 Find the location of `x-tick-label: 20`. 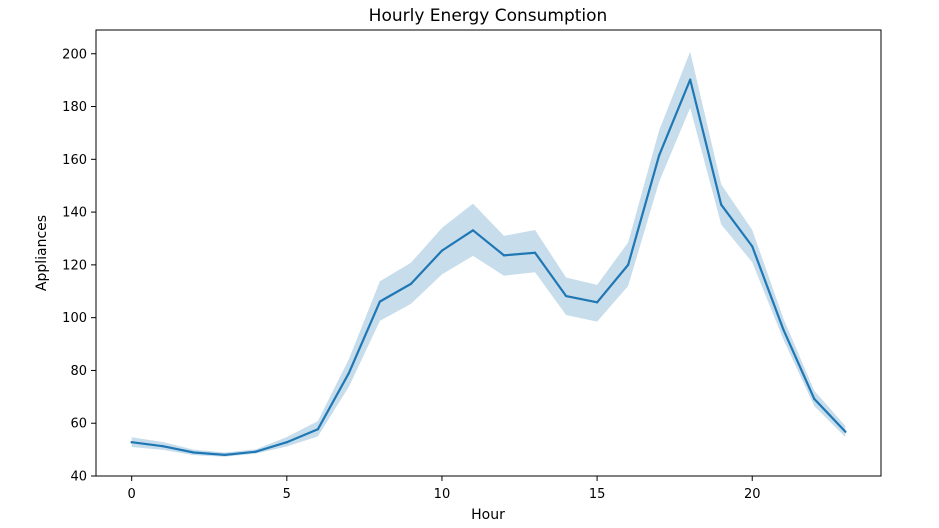

x-tick-label: 20 is located at coordinates (752, 494).